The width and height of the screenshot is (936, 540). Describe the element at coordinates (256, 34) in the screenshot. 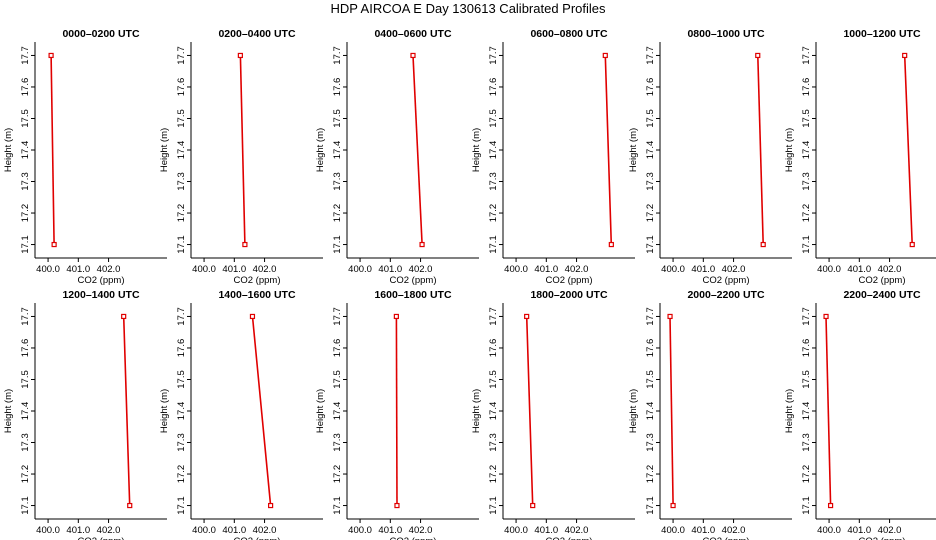

I see `panel-title: 0200–0400 UTC` at that location.